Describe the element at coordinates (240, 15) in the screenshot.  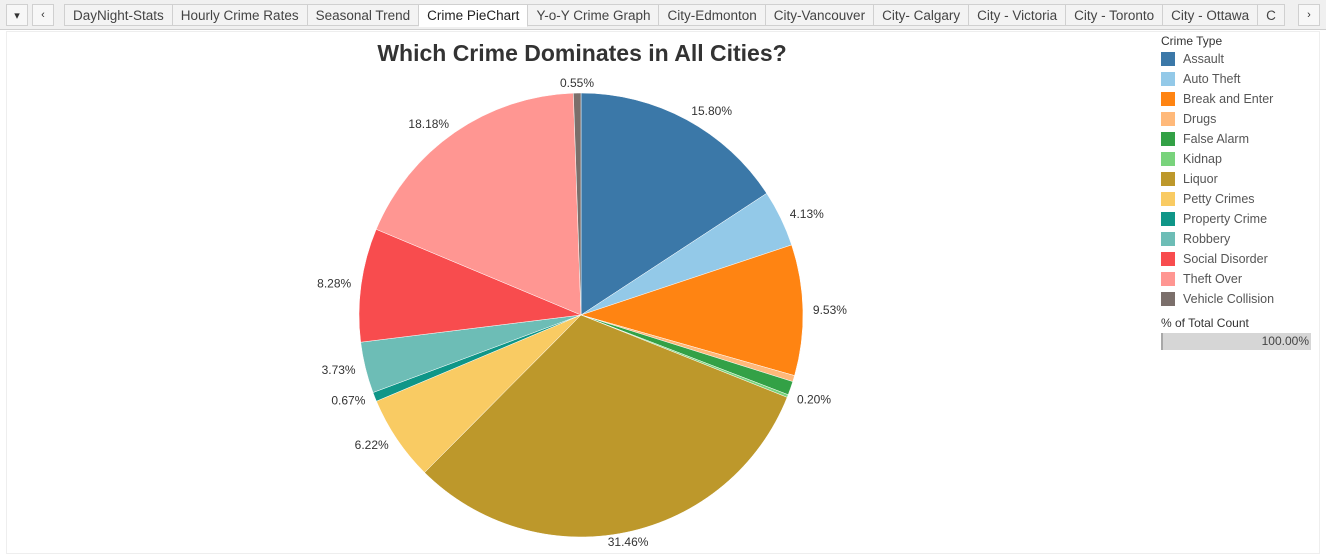
I see `sheet-tab: Hourly Crime Rates` at that location.